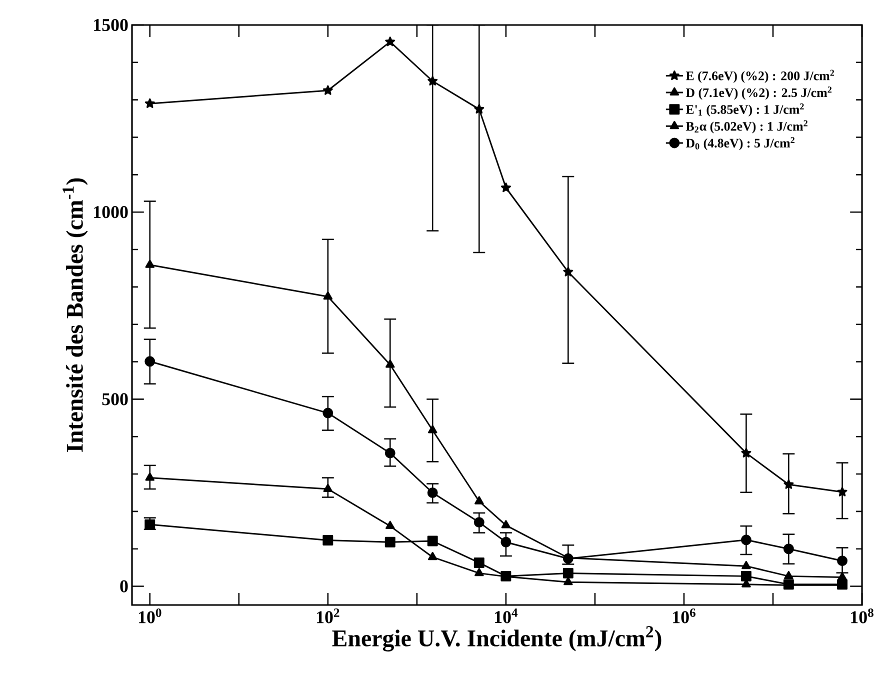  I want to click on y-tick-label: 500, so click(115, 399).